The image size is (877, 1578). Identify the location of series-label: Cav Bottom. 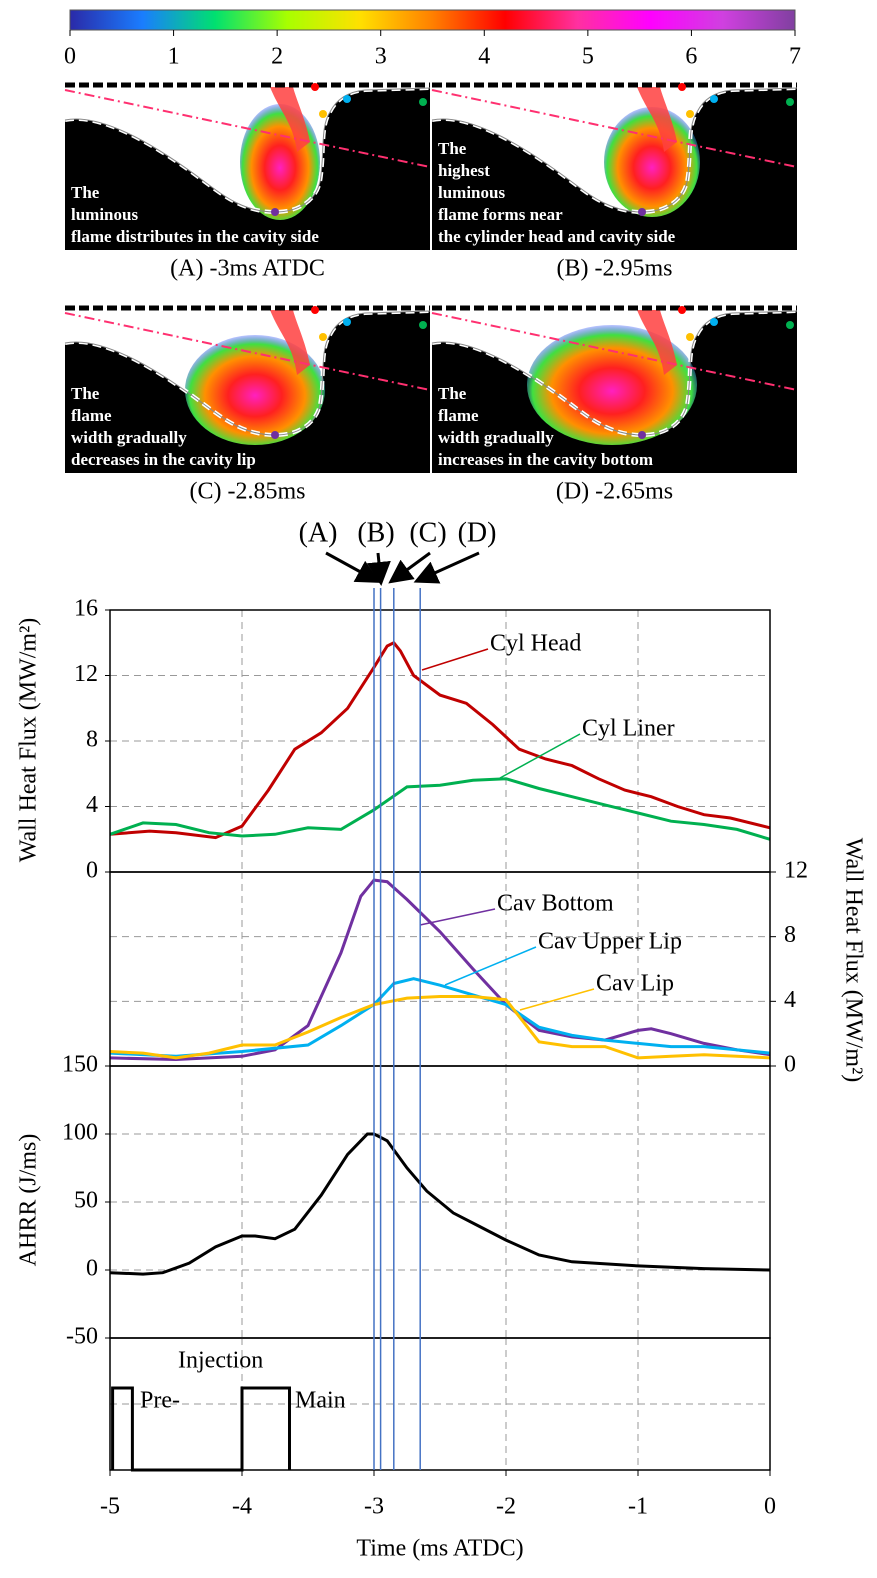
(555, 904).